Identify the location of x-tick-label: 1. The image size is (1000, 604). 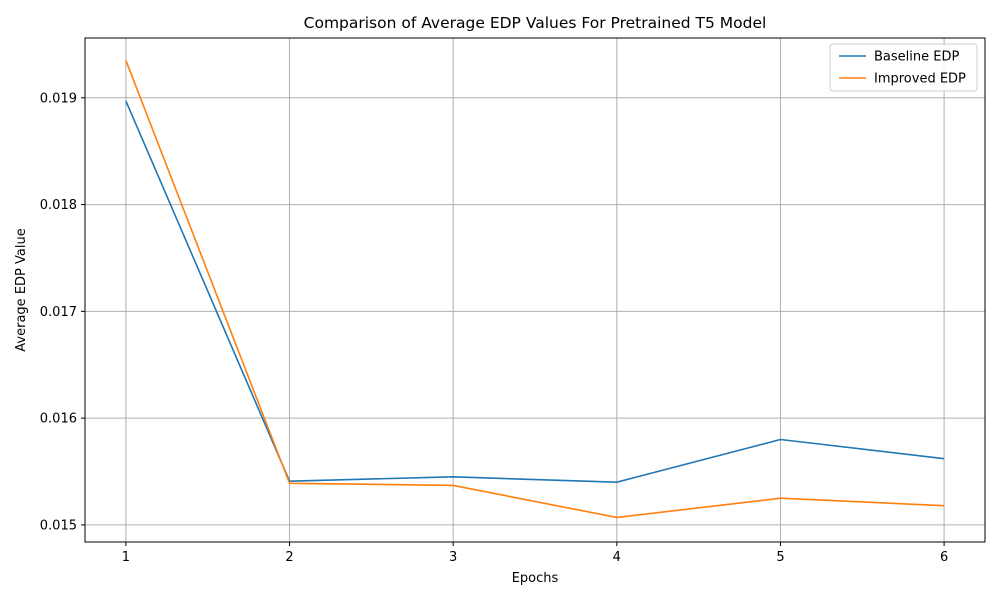
(126, 557).